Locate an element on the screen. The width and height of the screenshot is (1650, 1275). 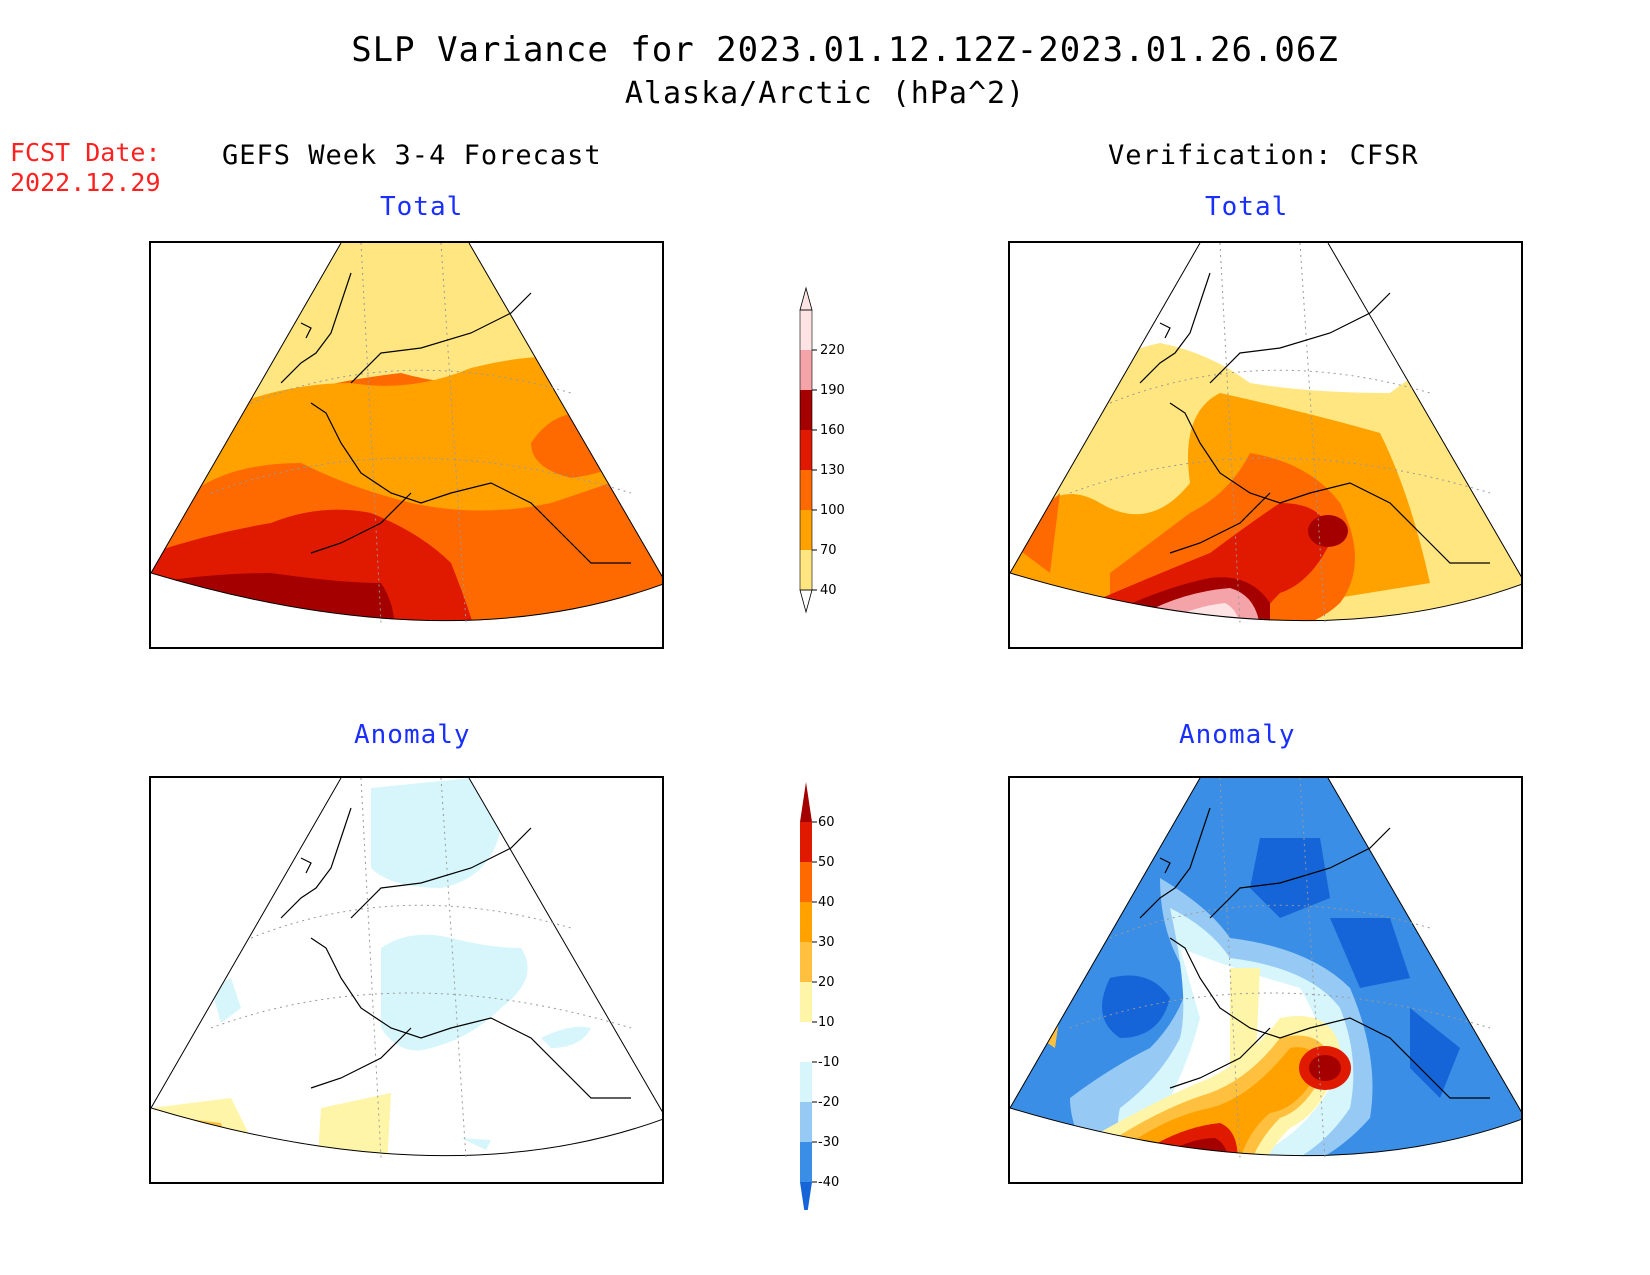
fcst-date-value: 2022.12.29 is located at coordinates (85, 182).